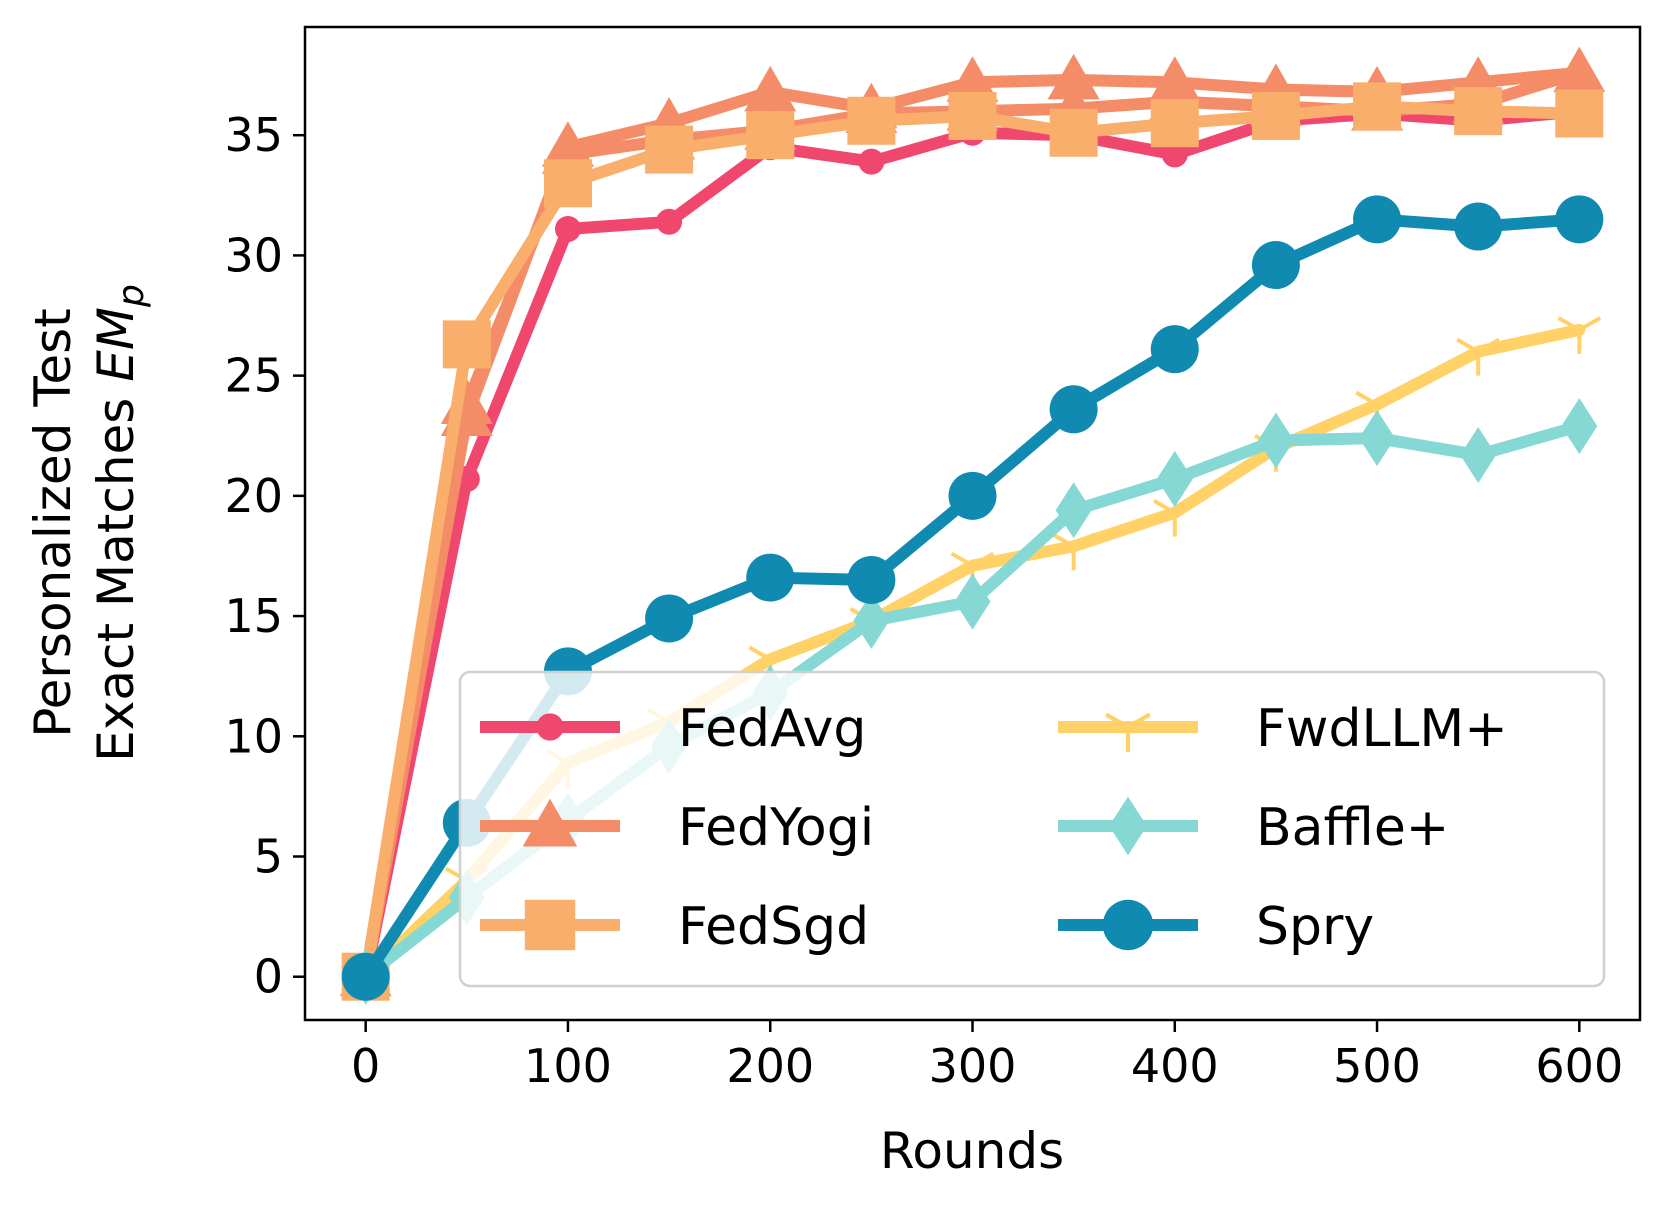  I want to click on legend-marker-spry, so click(1128, 925).